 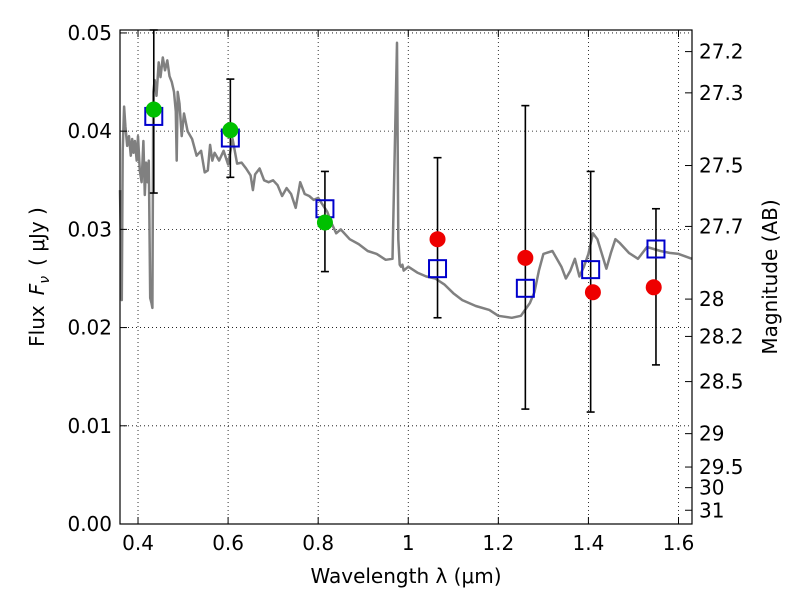 I want to click on y-tick-label: 0.02, so click(x=89, y=328).